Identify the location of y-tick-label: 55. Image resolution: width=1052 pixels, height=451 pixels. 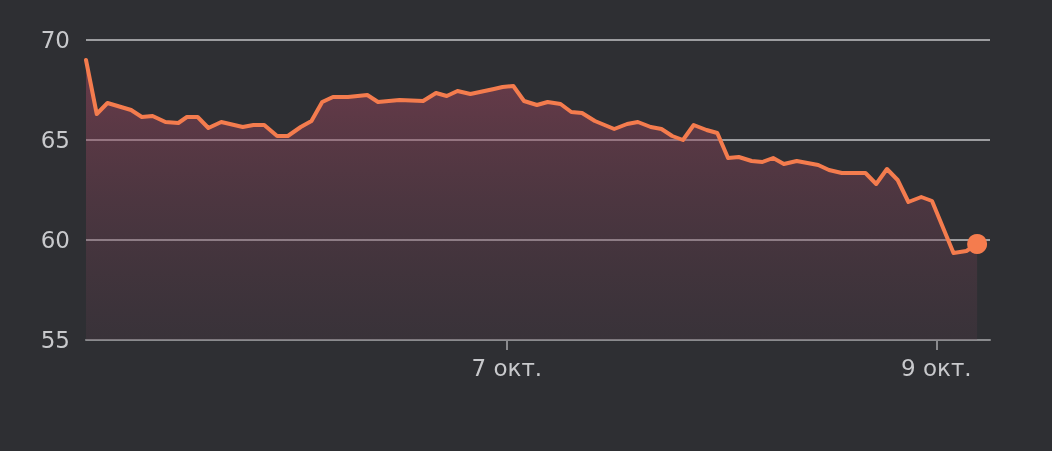
(55, 340).